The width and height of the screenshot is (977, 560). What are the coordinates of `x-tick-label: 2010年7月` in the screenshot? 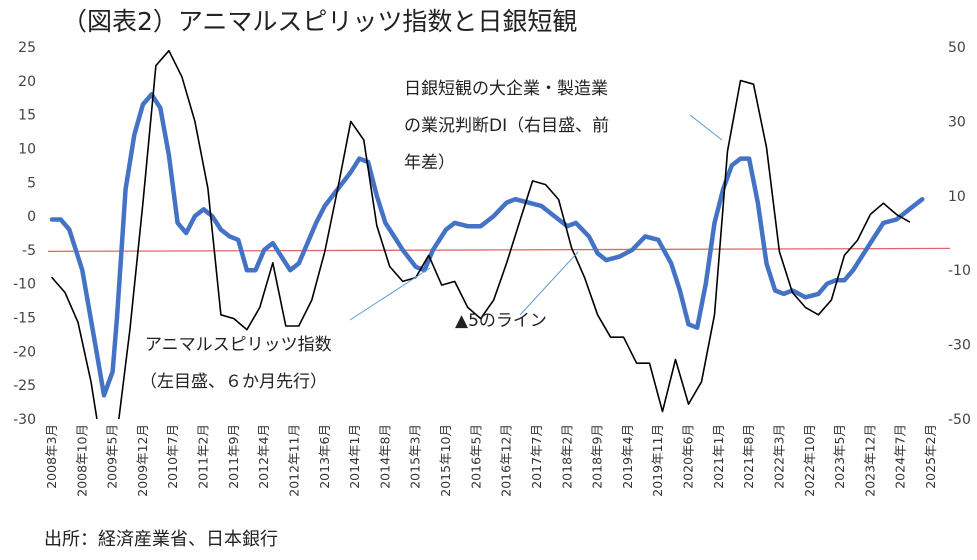 It's located at (172, 456).